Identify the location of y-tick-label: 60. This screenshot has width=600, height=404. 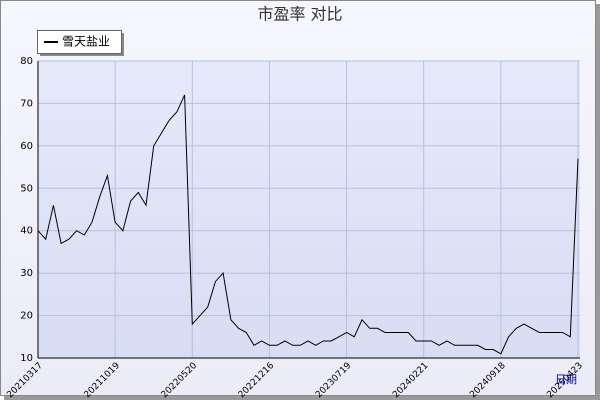
(26, 146).